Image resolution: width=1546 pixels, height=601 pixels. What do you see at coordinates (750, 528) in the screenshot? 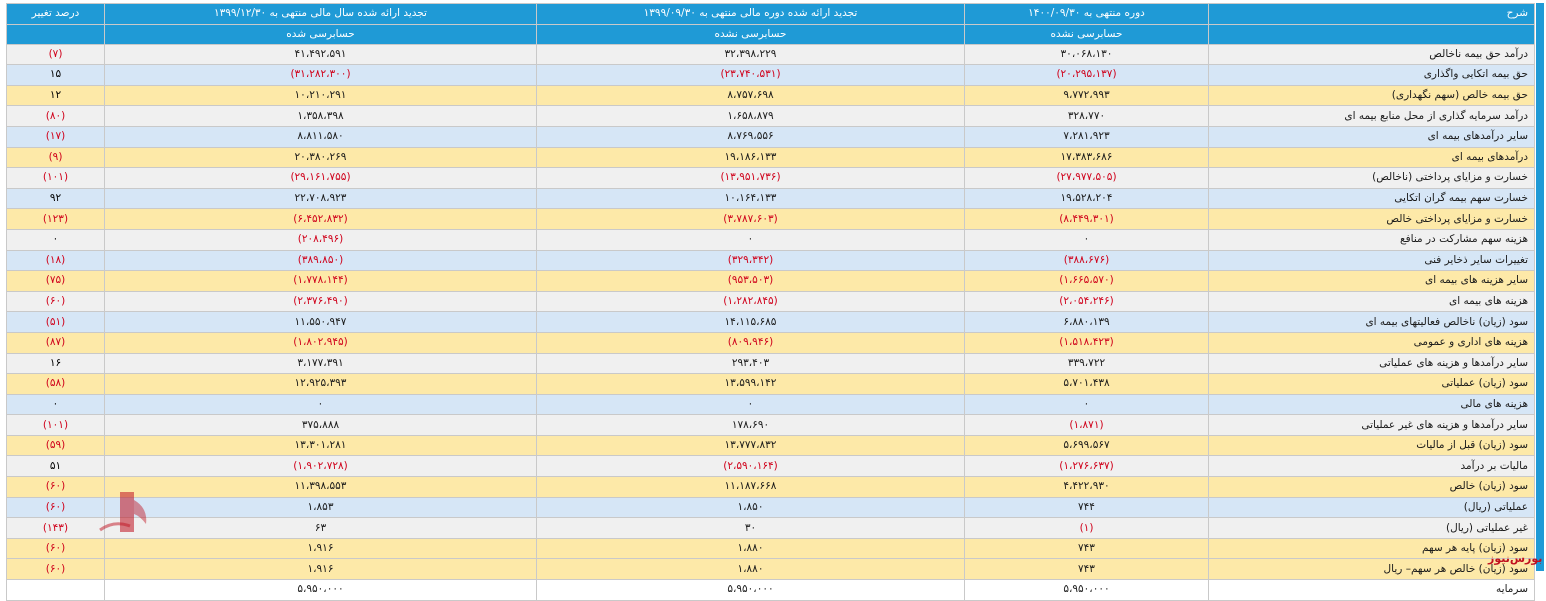
I see `row-previous: ۳۰` at bounding box center [750, 528].